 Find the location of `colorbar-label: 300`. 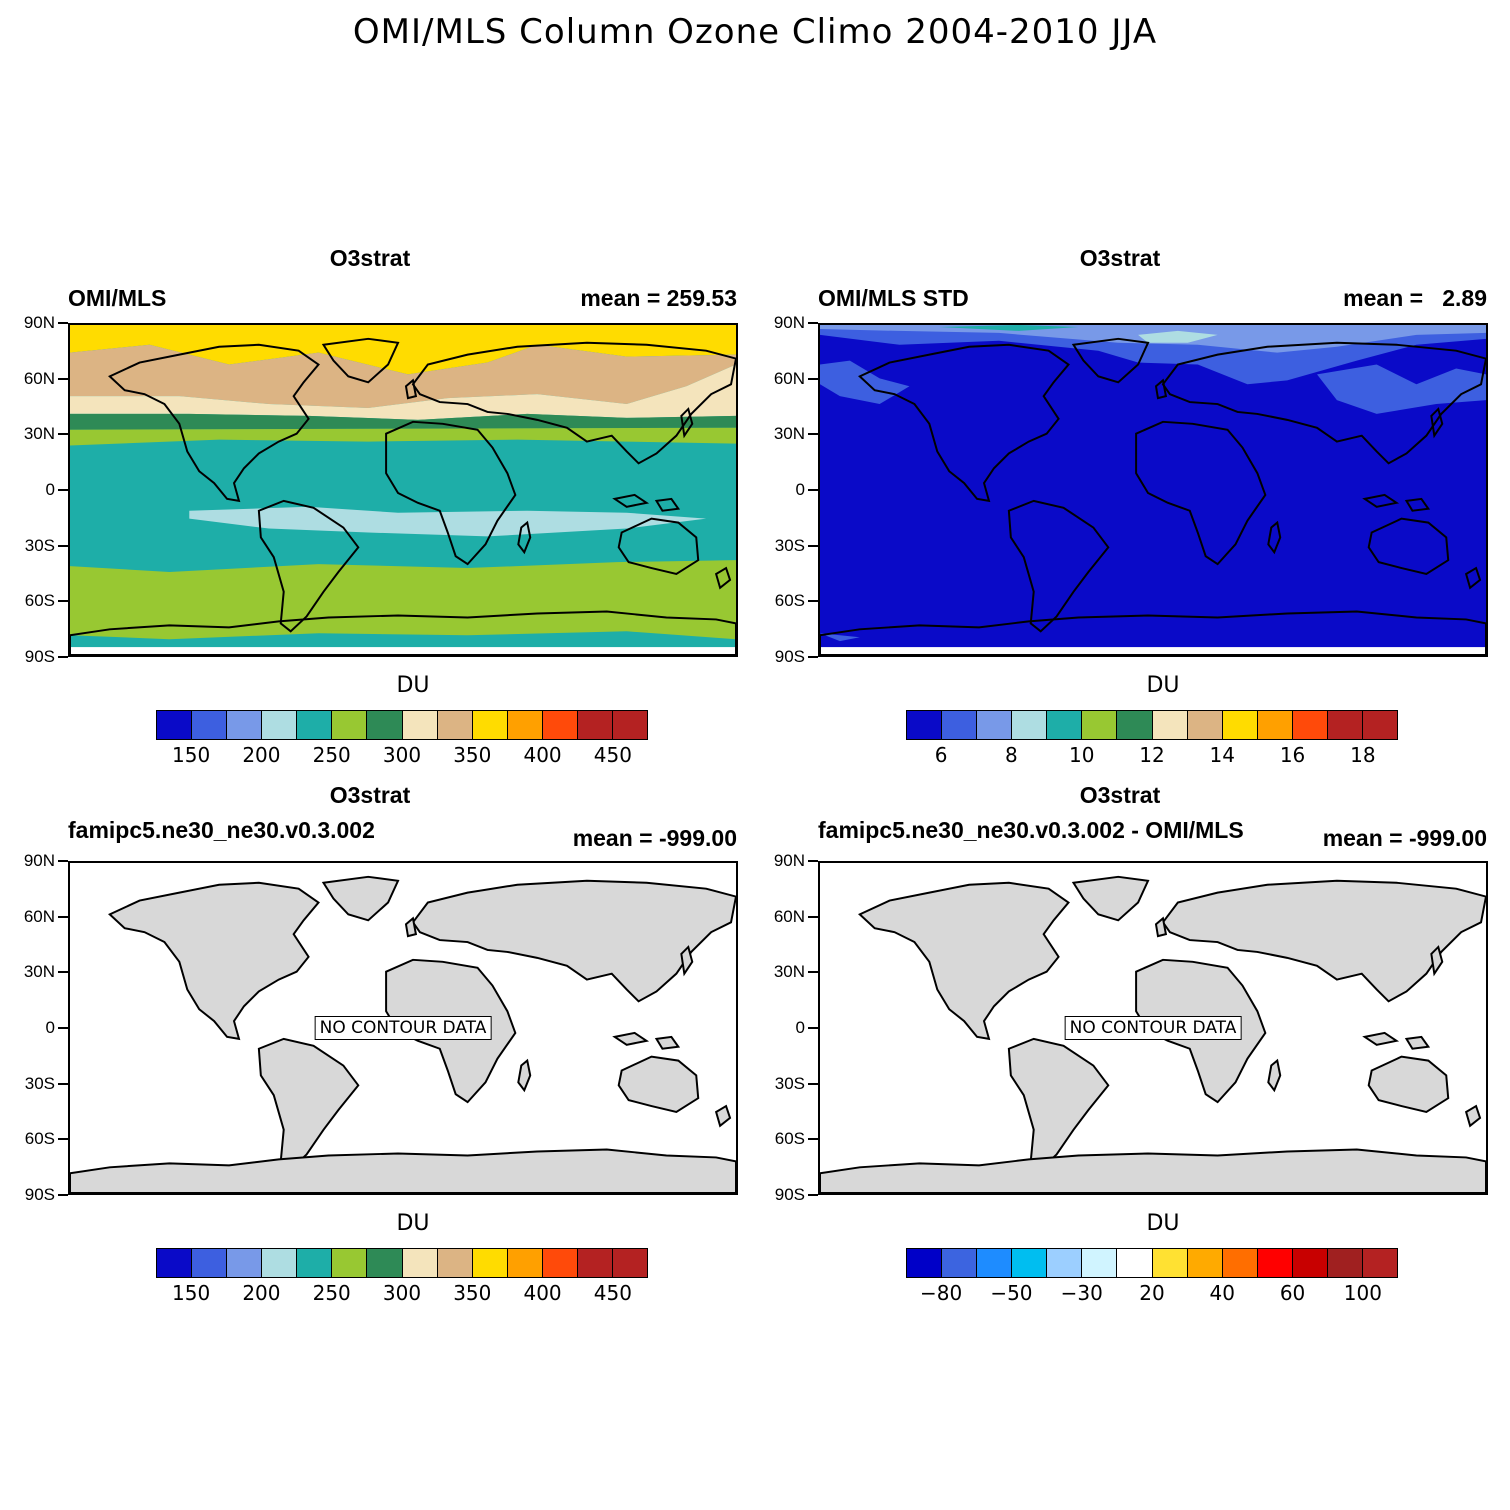

colorbar-label: 300 is located at coordinates (402, 755).